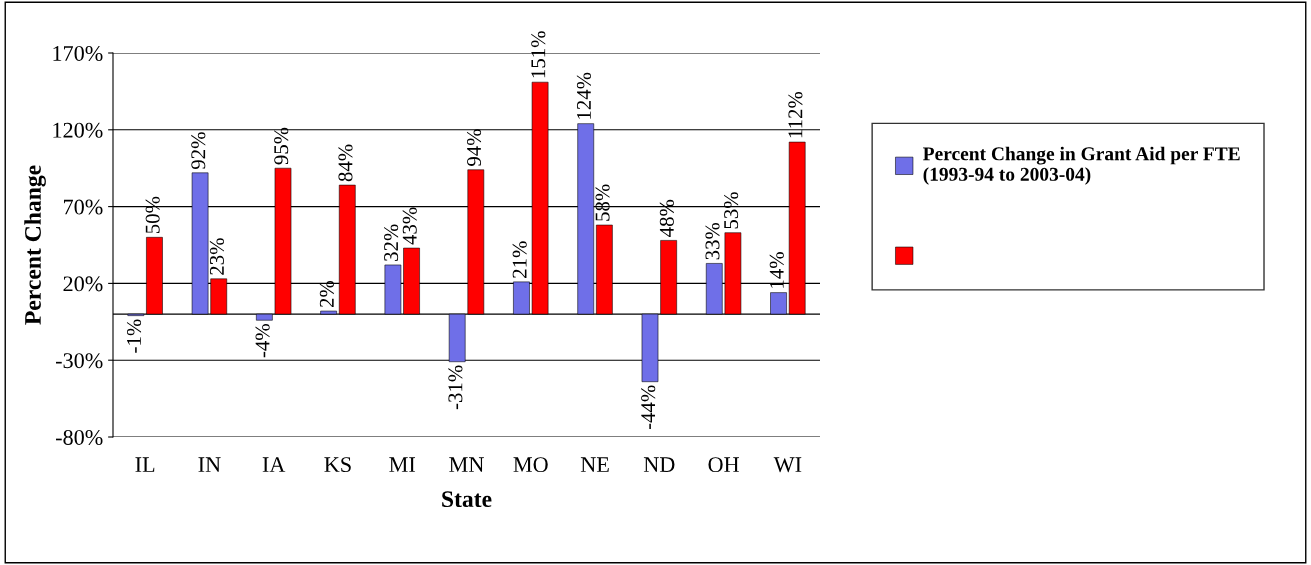  I want to click on data-label: 50%, so click(152, 215).